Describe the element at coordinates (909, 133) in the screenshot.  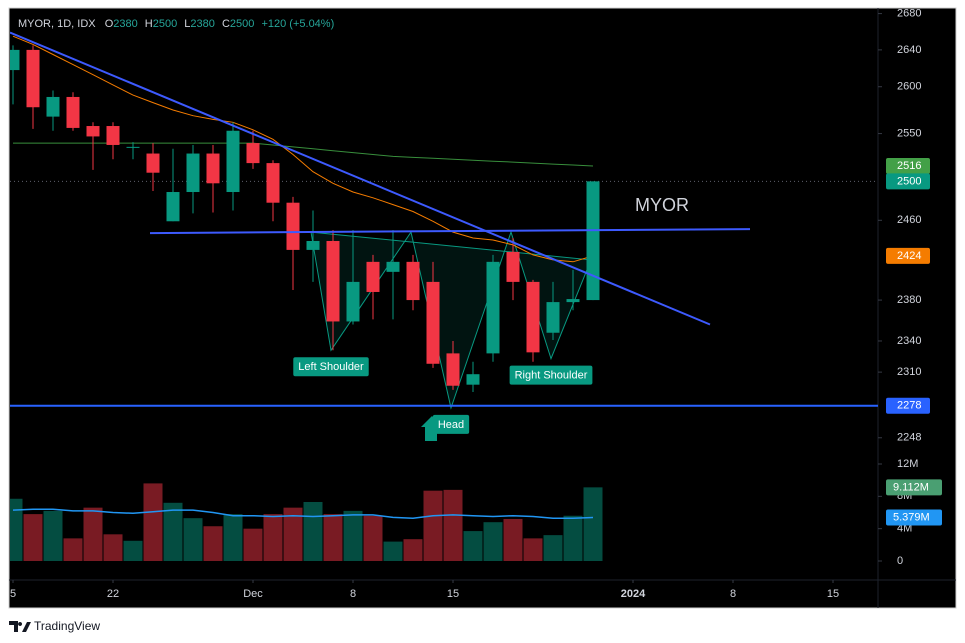
I see `y-tick-label: 2550` at that location.